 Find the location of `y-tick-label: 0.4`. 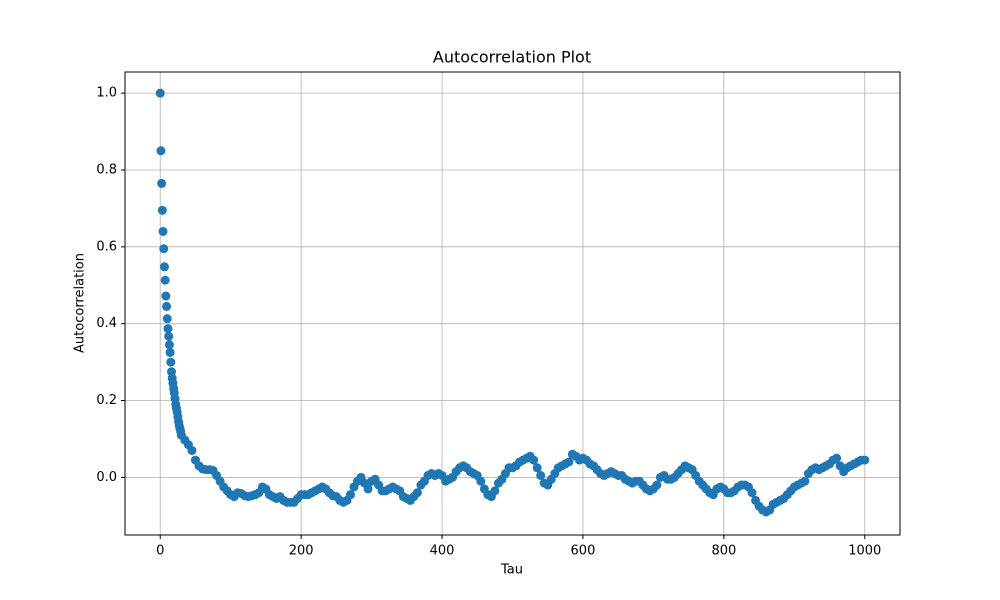

y-tick-label: 0.4 is located at coordinates (106, 323).